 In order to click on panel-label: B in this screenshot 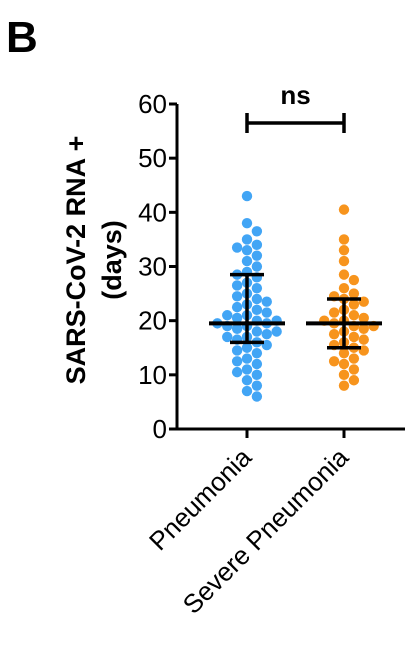, I will do `click(22, 37)`.